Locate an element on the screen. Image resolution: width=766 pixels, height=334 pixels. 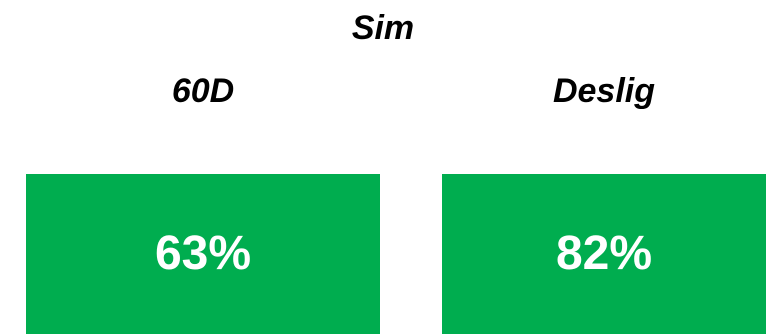
metric-value-deslig: 82% is located at coordinates (604, 253).